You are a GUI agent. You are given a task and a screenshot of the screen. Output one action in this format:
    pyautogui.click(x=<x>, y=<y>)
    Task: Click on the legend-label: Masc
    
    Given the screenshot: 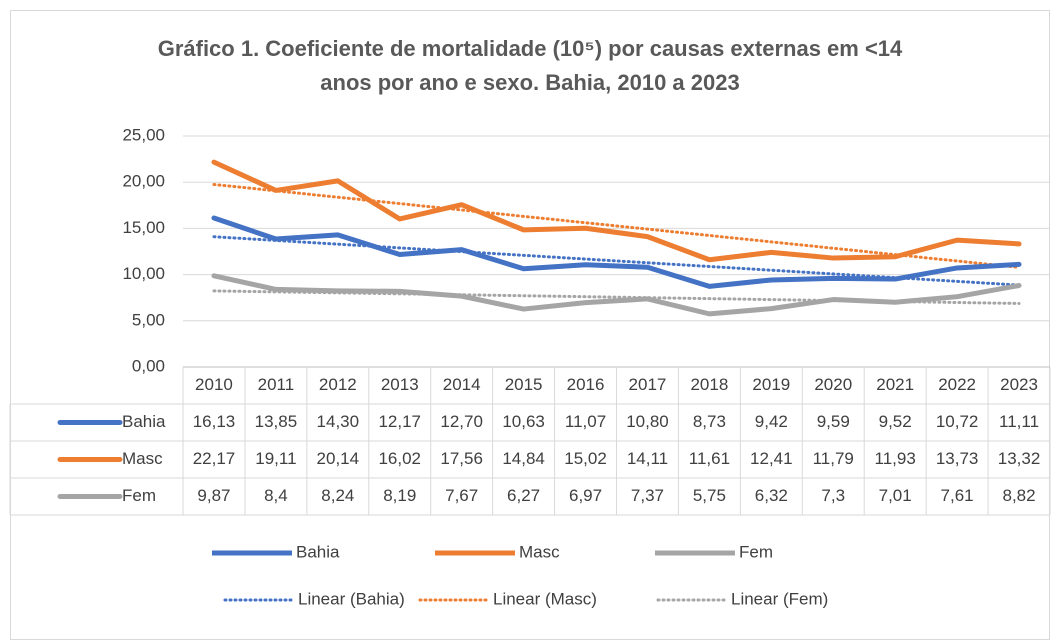 What is the action you would take?
    pyautogui.click(x=539, y=551)
    